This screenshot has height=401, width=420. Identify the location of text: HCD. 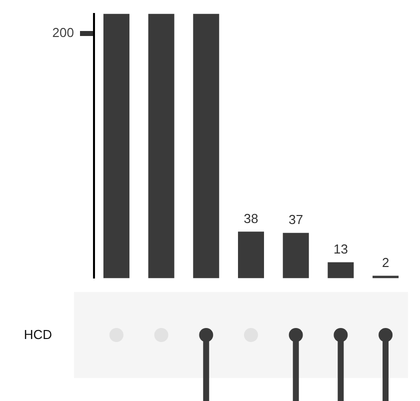
(37, 334).